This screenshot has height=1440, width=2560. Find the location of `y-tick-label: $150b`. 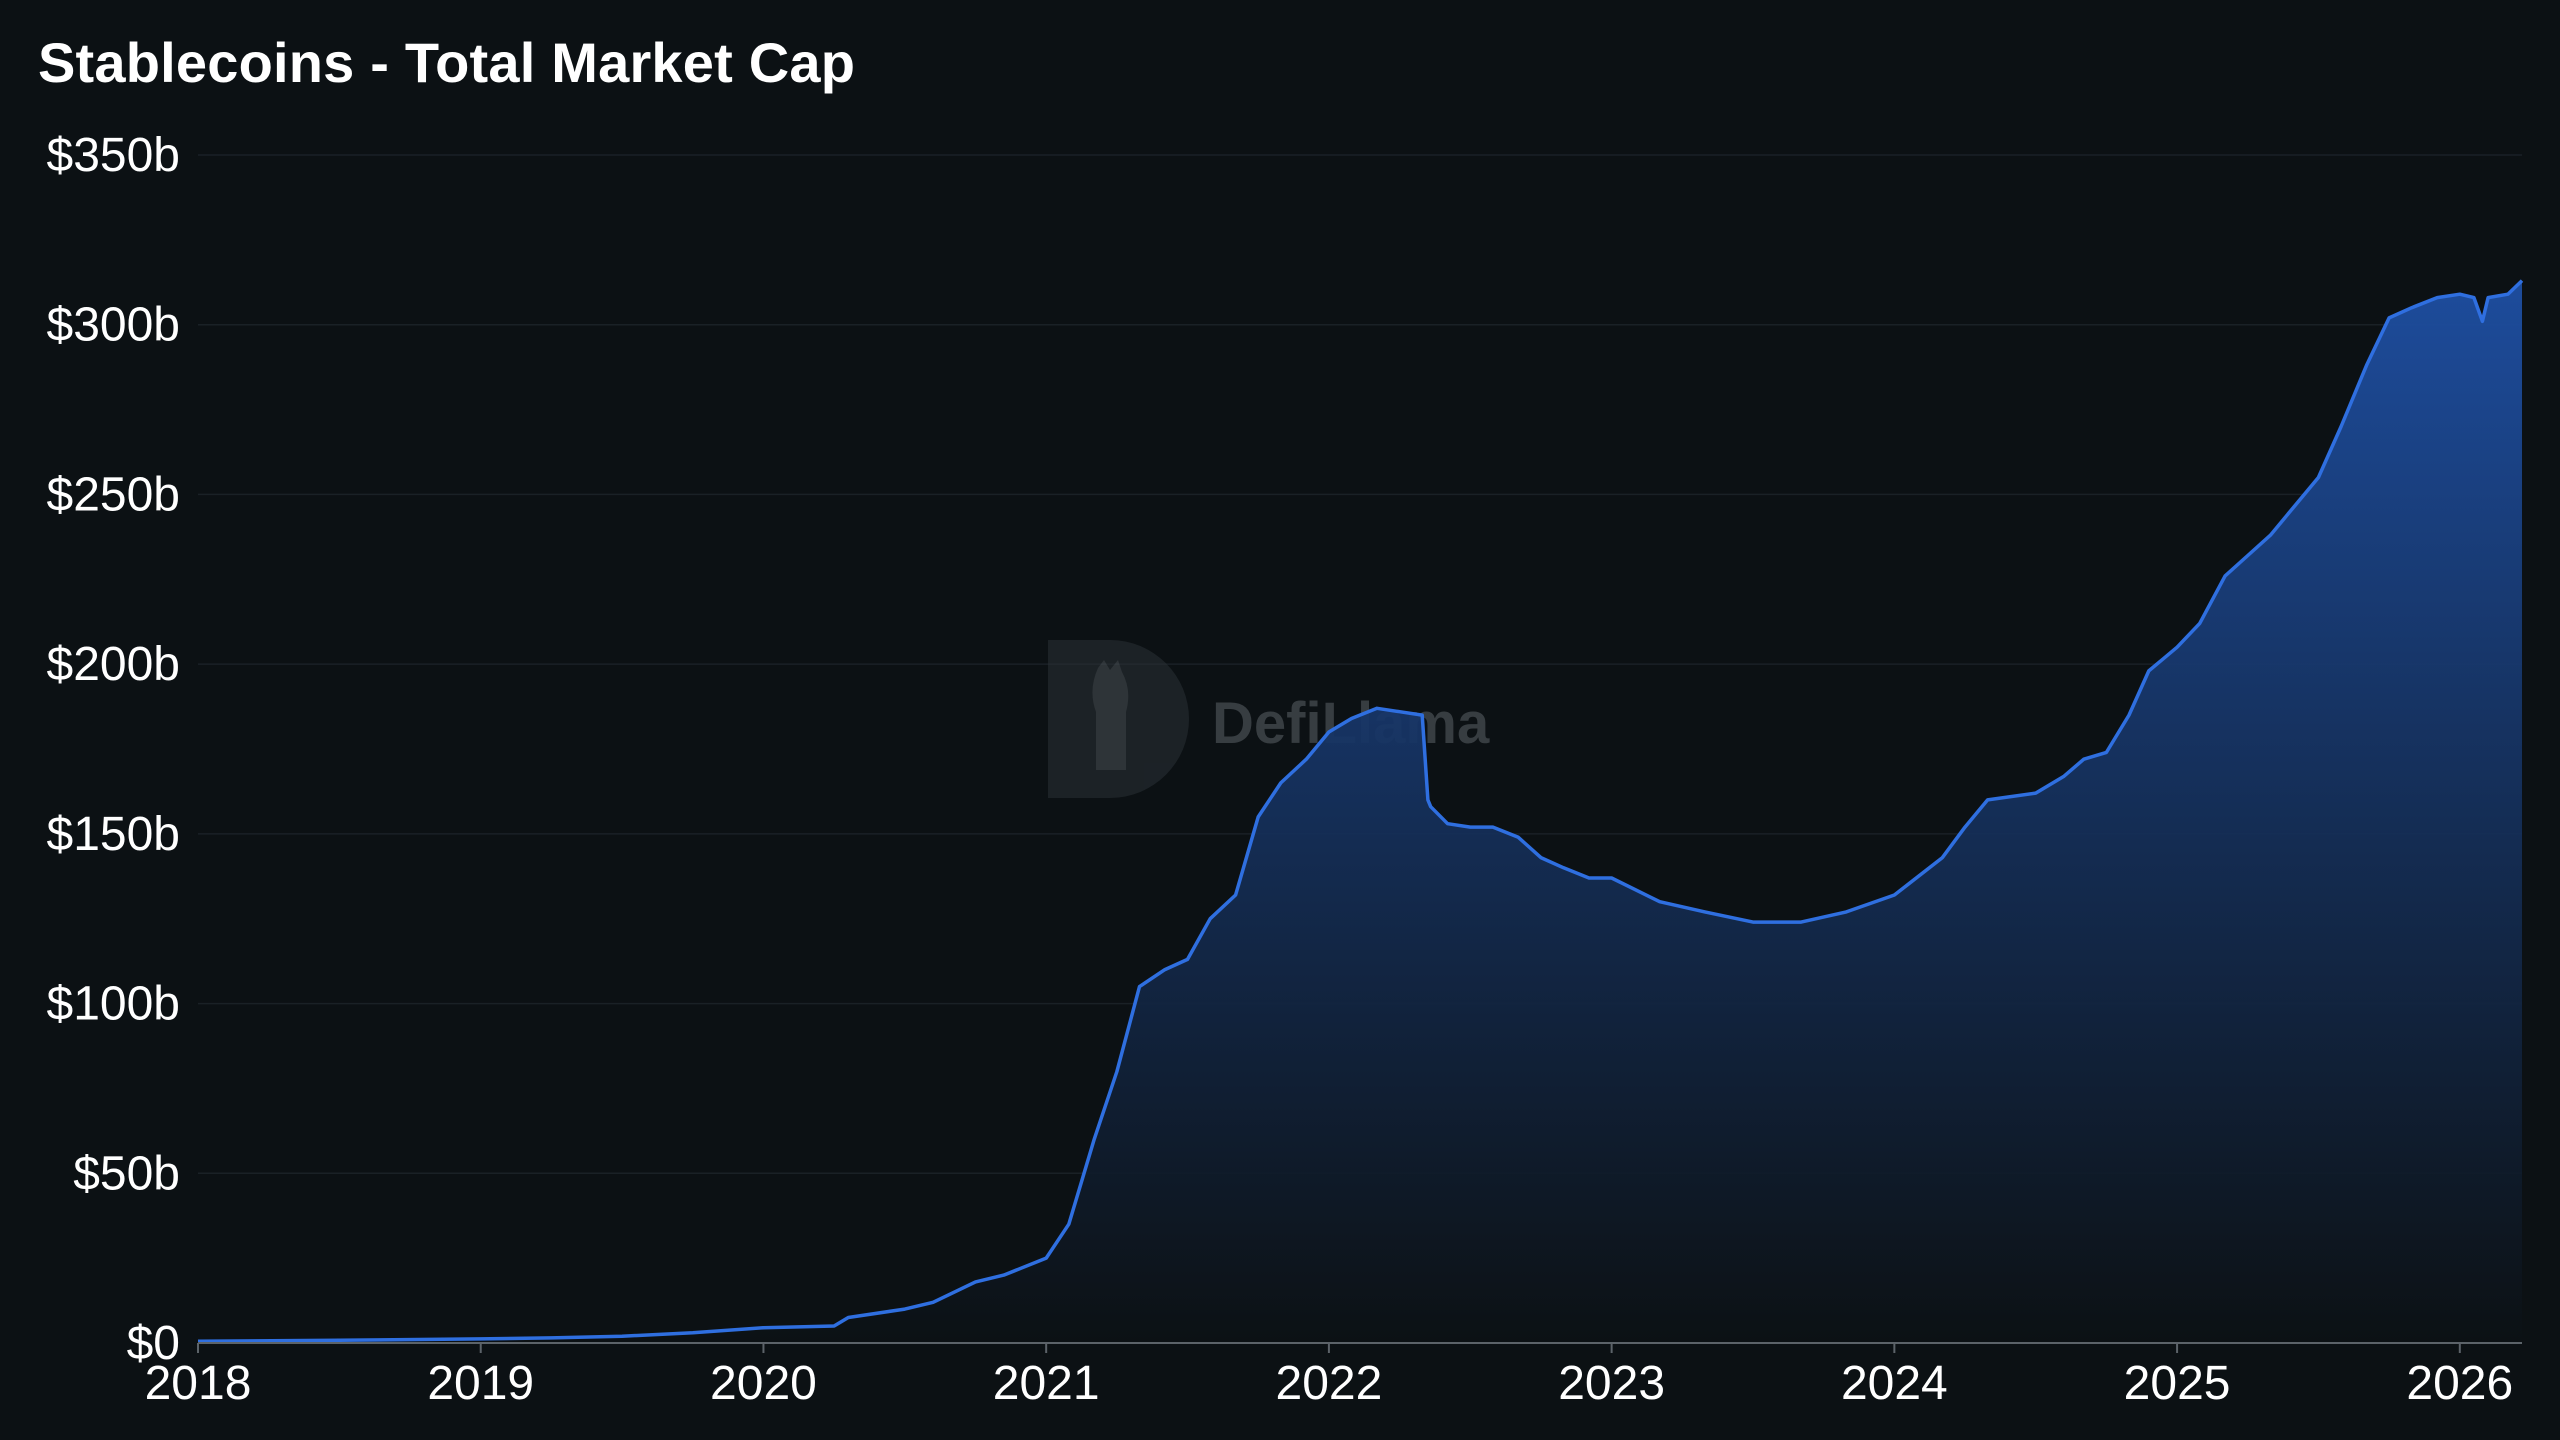

y-tick-label: $150b is located at coordinates (113, 834).